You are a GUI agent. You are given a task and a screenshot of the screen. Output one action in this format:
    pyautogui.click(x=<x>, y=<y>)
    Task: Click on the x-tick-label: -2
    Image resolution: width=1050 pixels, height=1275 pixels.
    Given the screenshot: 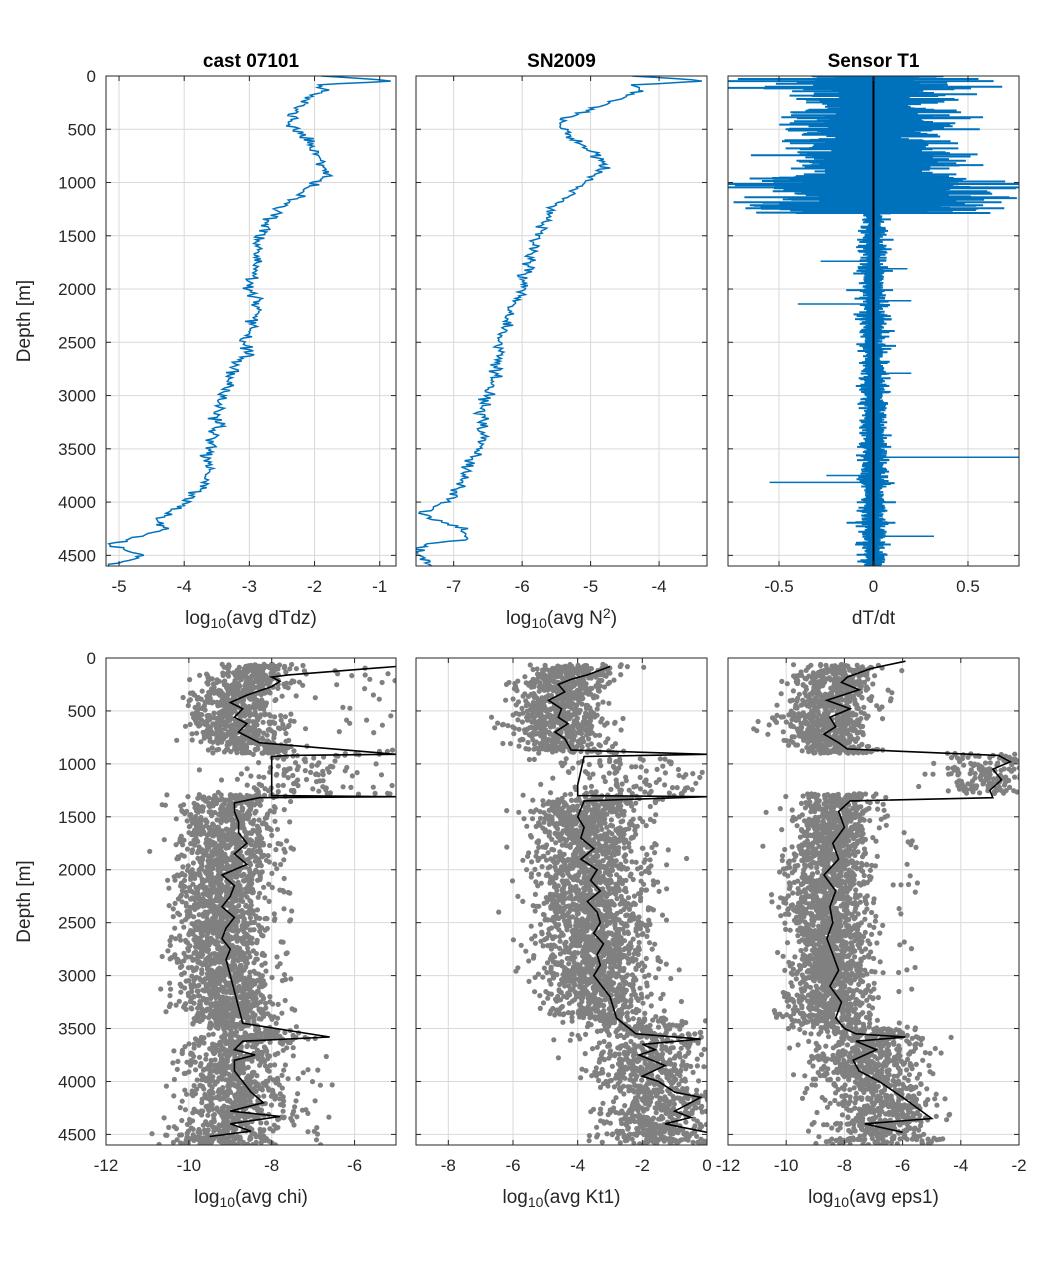 What is the action you would take?
    pyautogui.click(x=314, y=586)
    